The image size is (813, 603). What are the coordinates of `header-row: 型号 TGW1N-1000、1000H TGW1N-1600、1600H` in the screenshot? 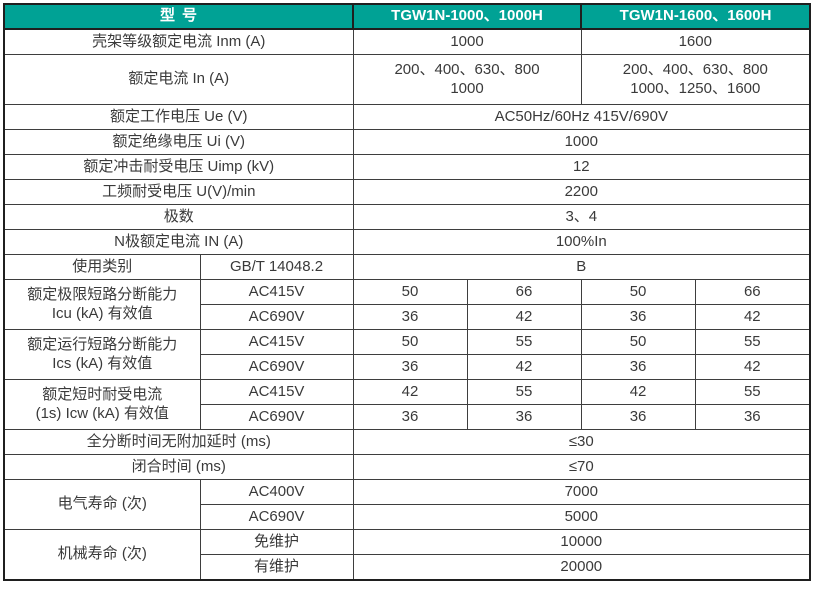 It's located at (407, 16).